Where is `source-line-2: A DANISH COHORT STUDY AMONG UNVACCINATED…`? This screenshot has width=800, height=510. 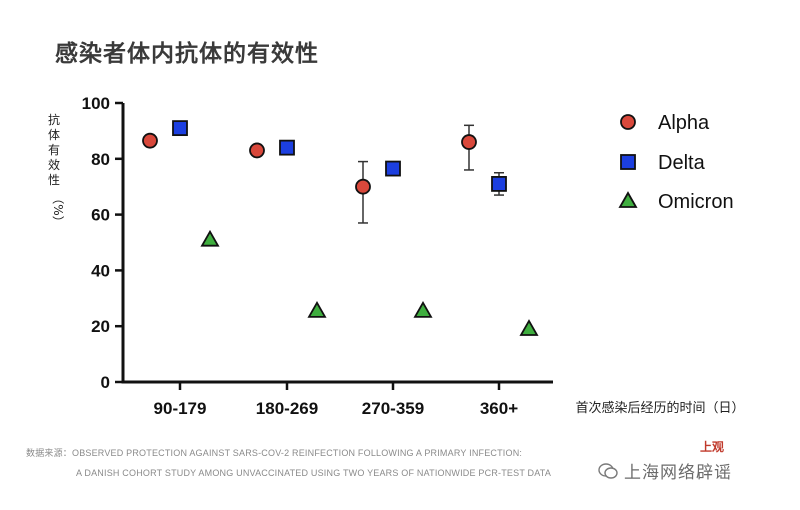 source-line-2: A DANISH COHORT STUDY AMONG UNVACCINATED… is located at coordinates (314, 473).